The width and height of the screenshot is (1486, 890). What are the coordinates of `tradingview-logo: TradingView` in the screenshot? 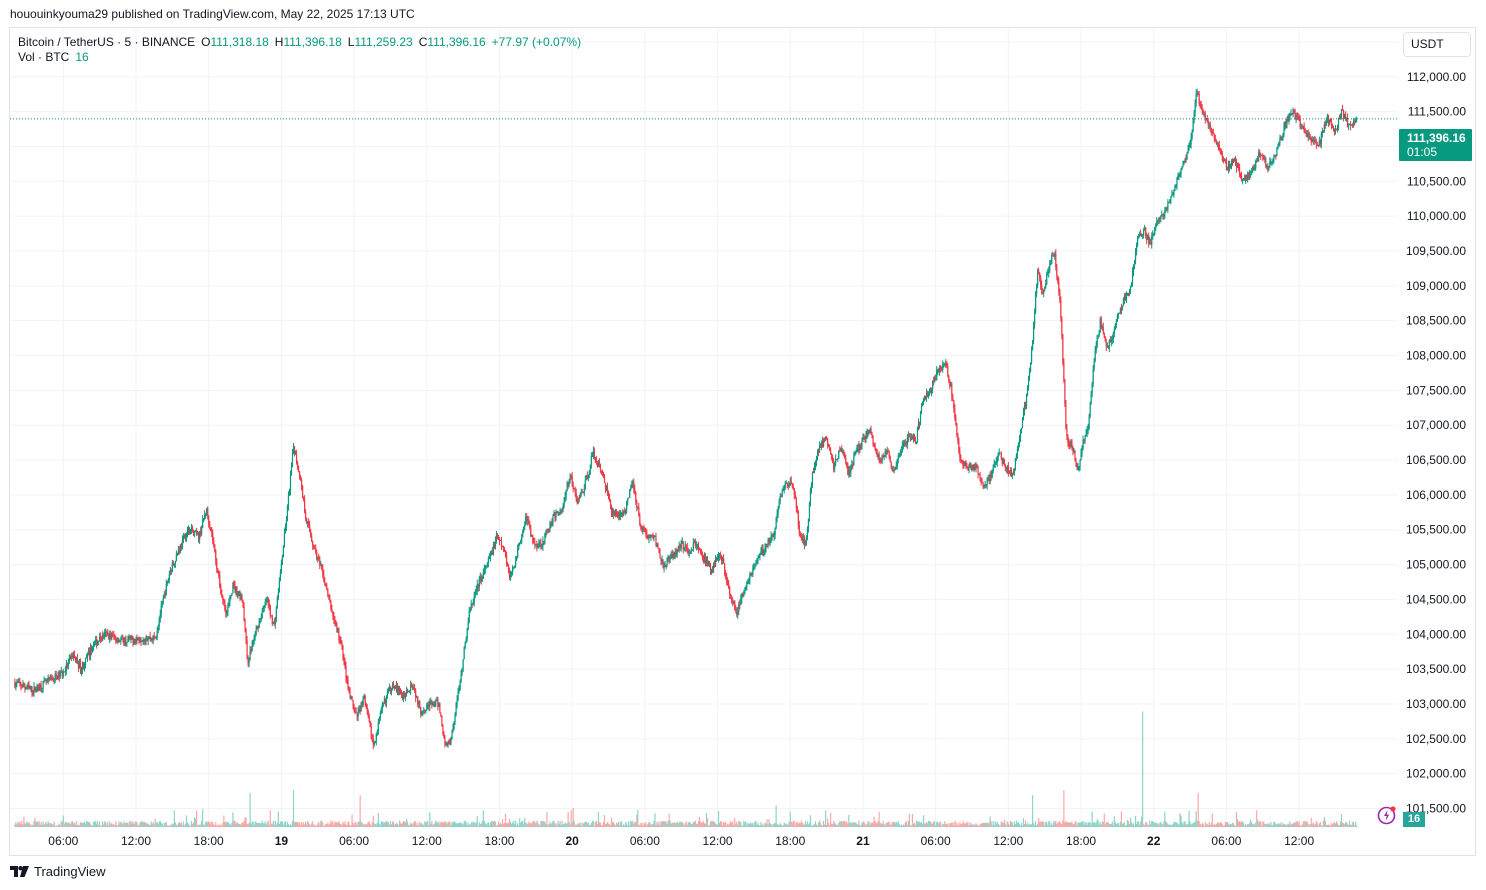 It's located at (58, 871).